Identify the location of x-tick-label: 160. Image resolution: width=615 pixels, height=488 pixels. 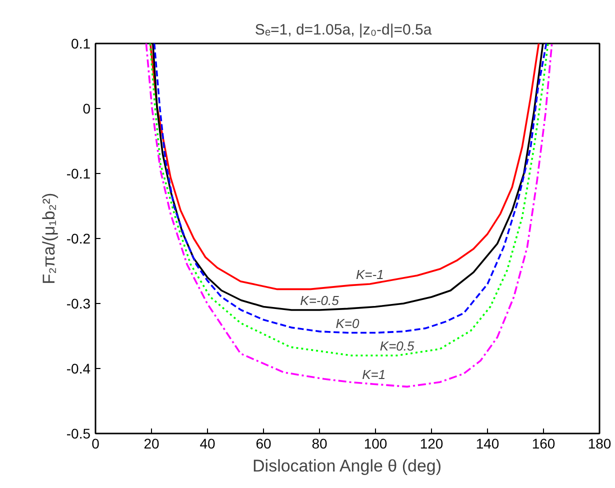
(544, 444).